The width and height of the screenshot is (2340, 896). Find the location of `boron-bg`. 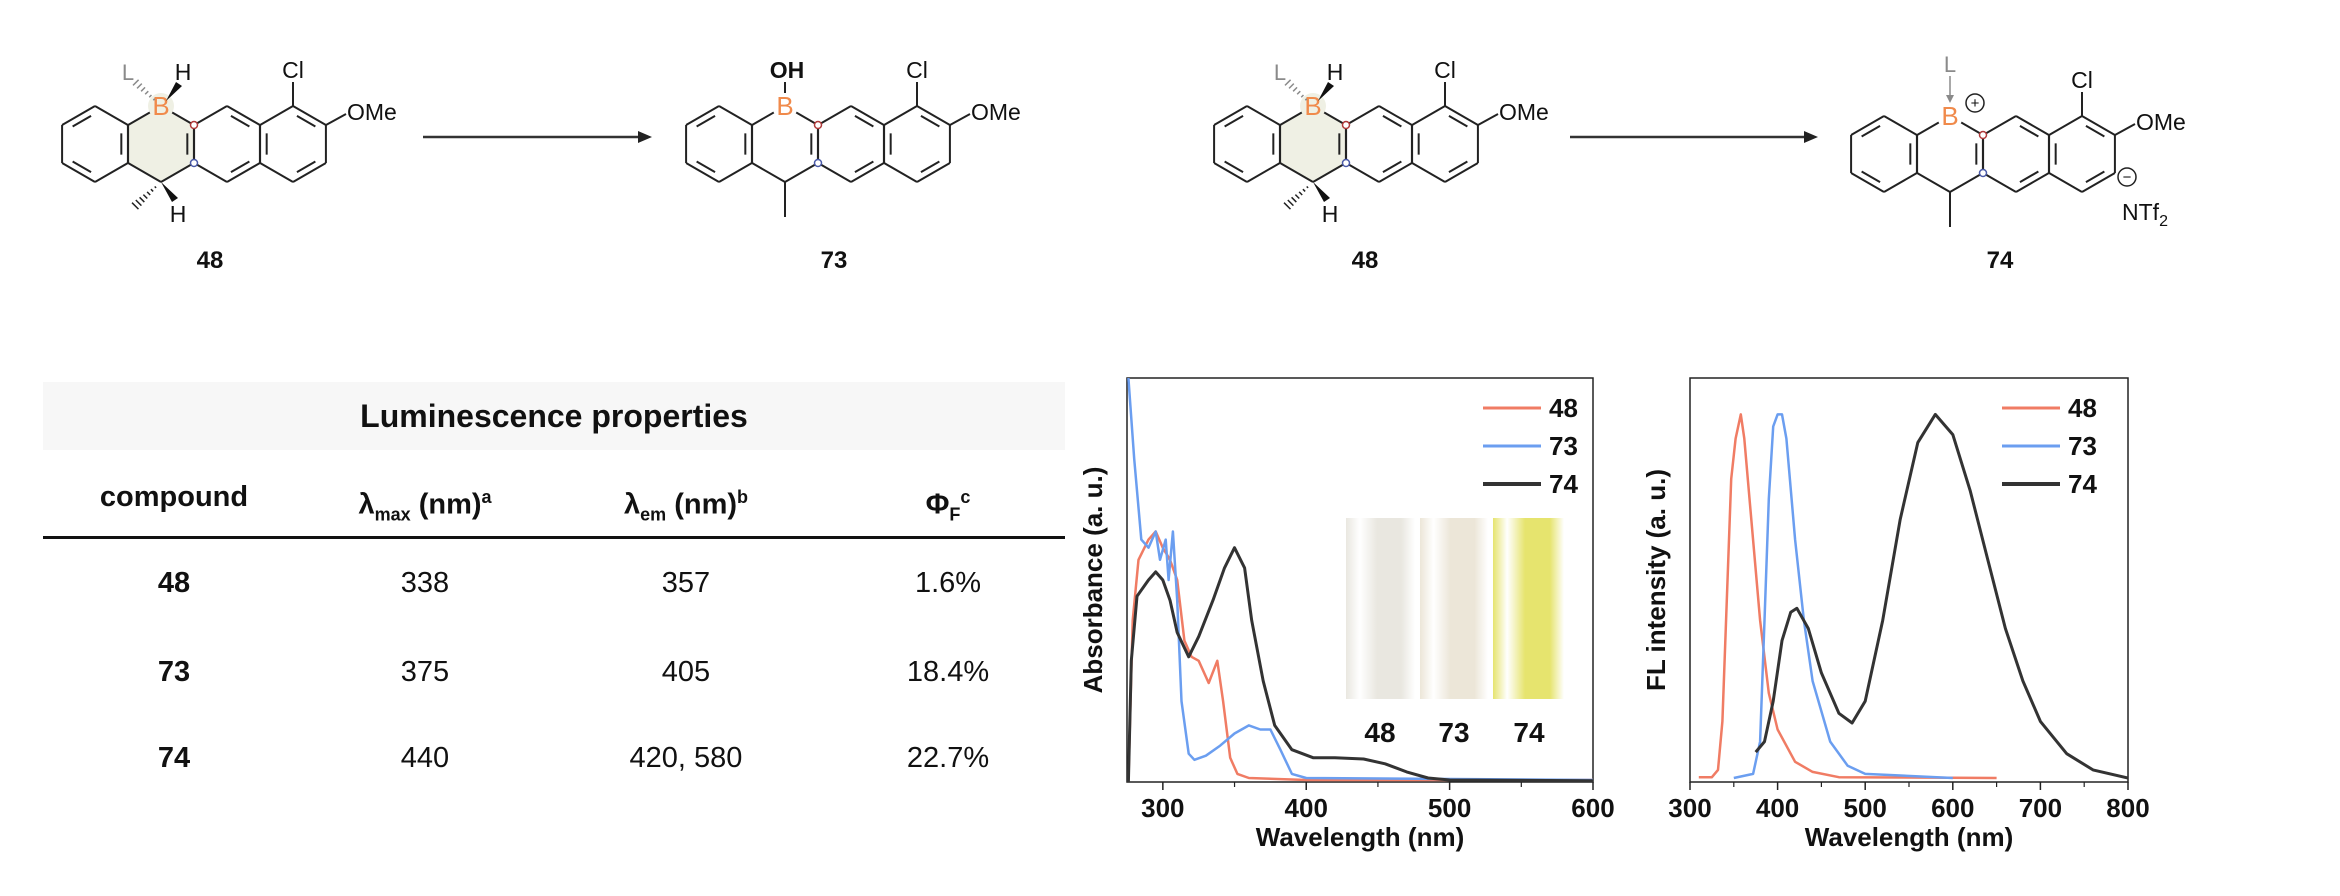

boron-bg is located at coordinates (785, 106).